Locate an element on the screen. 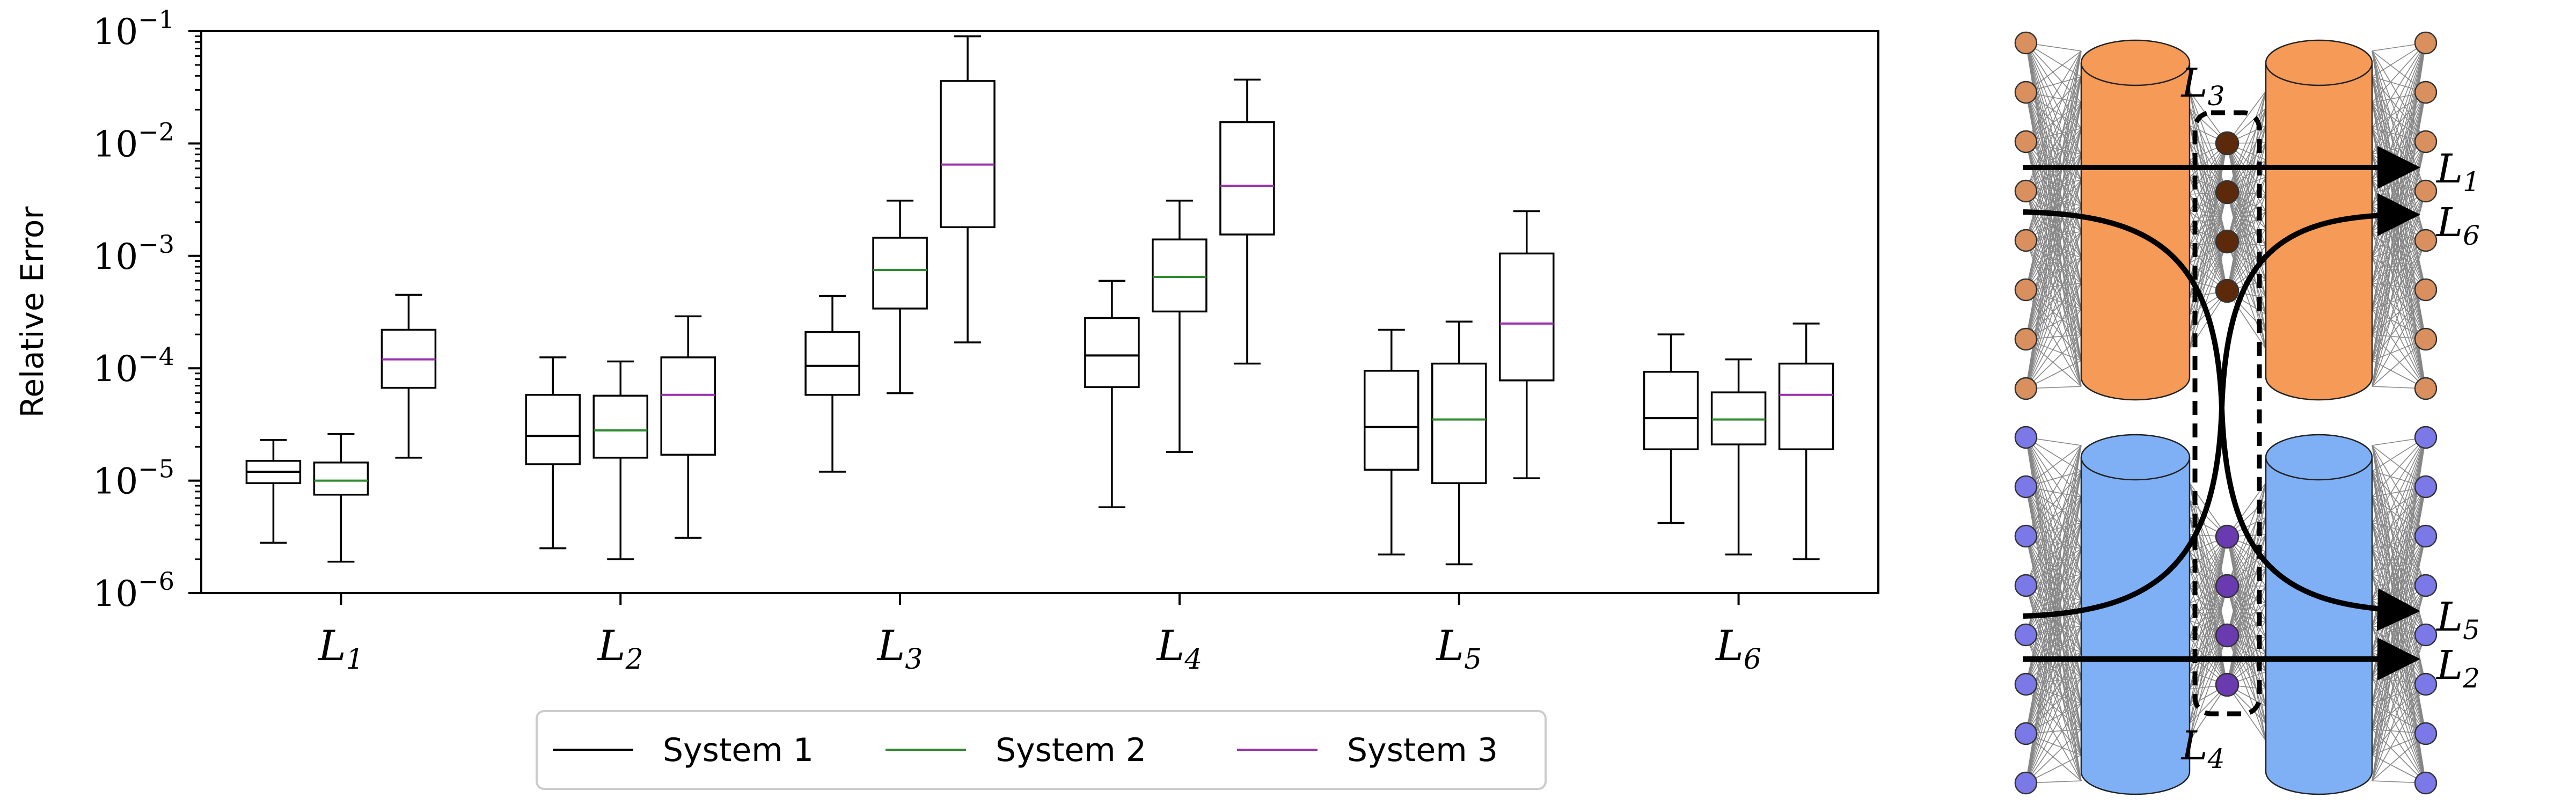 The image size is (2576, 805). legend-frame is located at coordinates (1041, 750).